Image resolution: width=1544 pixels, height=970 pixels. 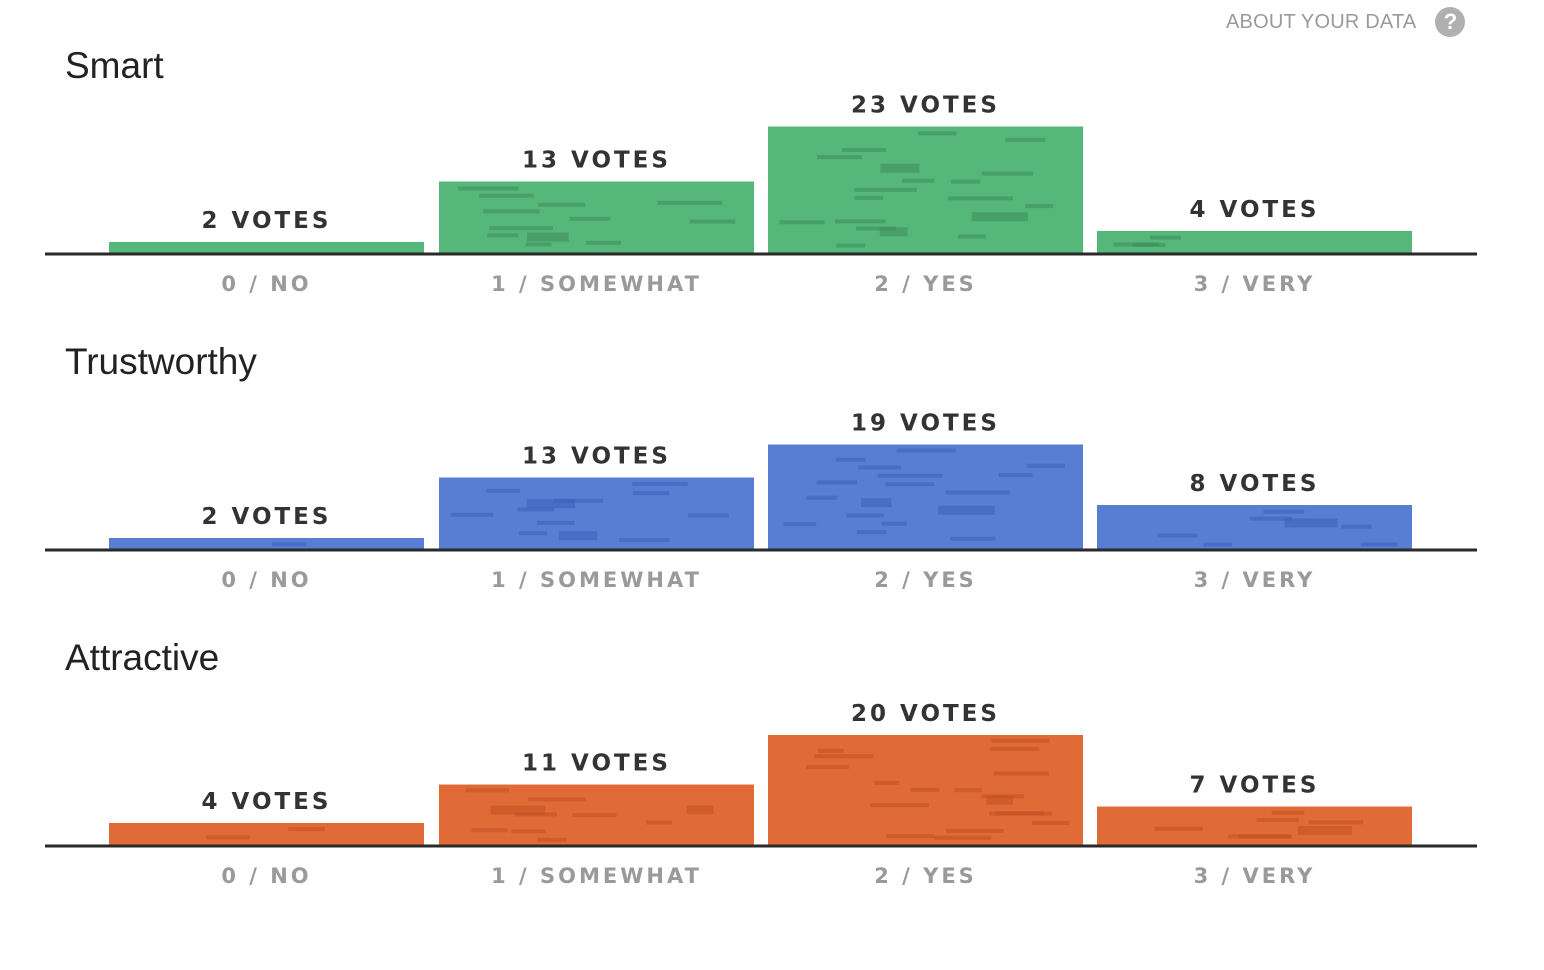 What do you see at coordinates (267, 517) in the screenshot?
I see `value-label-trustworthy-0: 2 VOTES` at bounding box center [267, 517].